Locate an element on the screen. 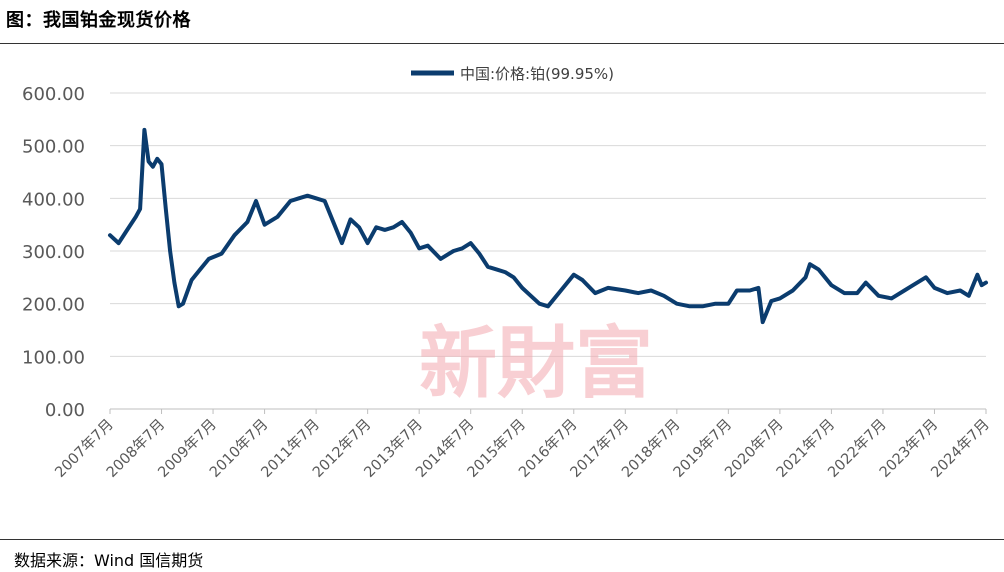 The image size is (1004, 572). y-tick-label: 600.00 is located at coordinates (53, 94).